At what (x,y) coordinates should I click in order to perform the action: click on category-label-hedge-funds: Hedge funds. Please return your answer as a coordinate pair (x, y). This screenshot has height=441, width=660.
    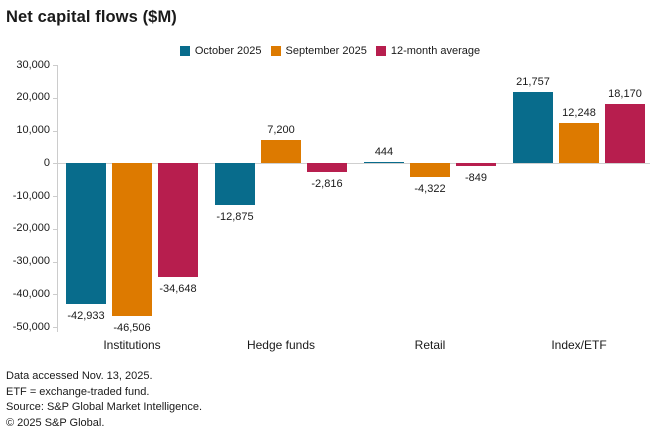
    Looking at the image, I should click on (281, 345).